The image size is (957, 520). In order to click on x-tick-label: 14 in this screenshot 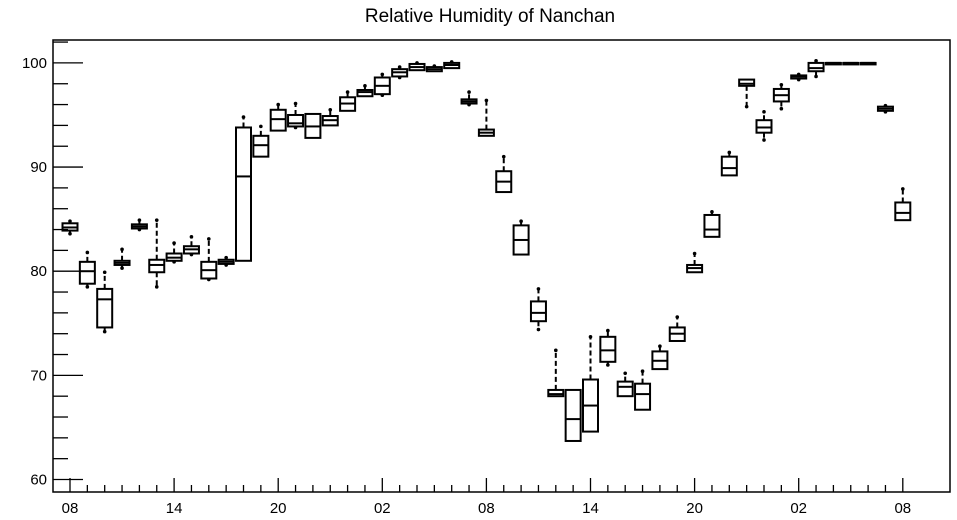, I will do `click(174, 508)`.